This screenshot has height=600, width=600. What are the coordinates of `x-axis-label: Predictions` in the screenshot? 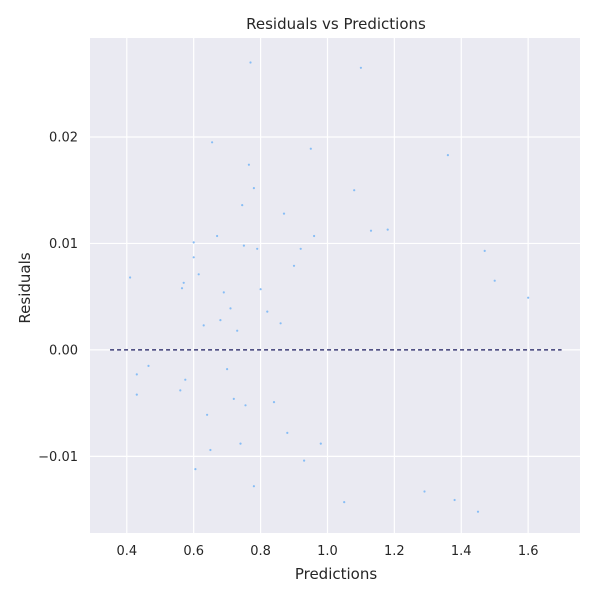 It's located at (336, 574).